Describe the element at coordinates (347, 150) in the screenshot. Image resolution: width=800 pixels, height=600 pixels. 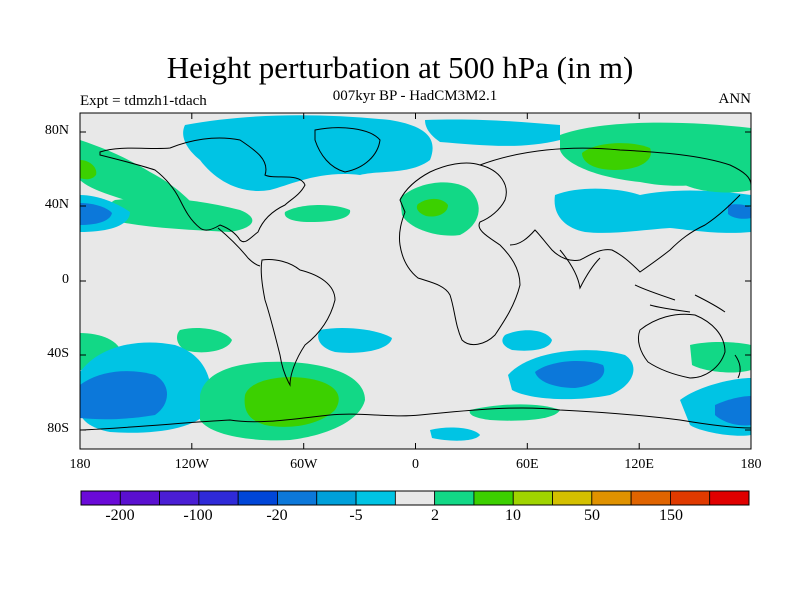
I see `greenland-coastline` at that location.